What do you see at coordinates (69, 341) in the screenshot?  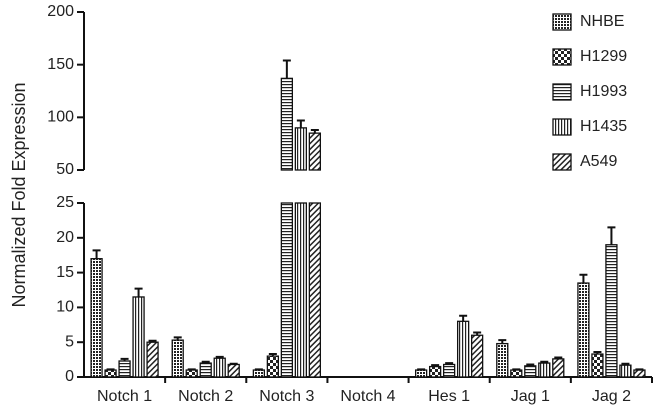 I see `y-tick-label: 5` at bounding box center [69, 341].